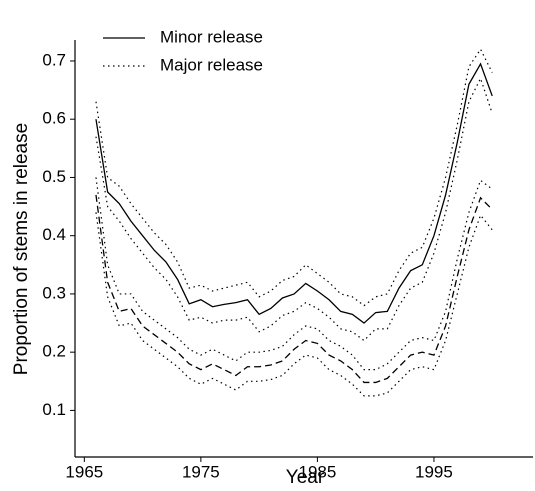 This screenshot has height=491, width=535. I want to click on y-tick-label: 0.7, so click(54, 59).